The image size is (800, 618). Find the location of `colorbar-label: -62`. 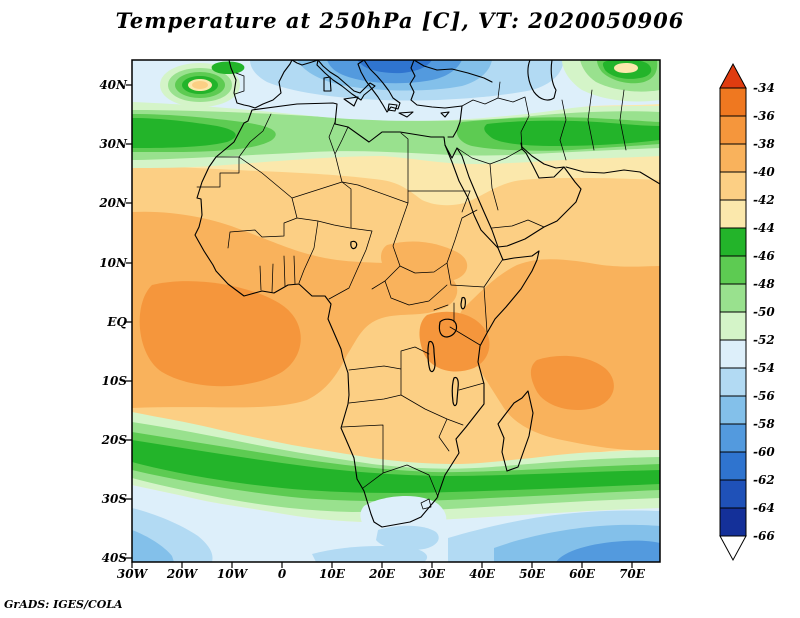

colorbar-label: -62 is located at coordinates (764, 480).